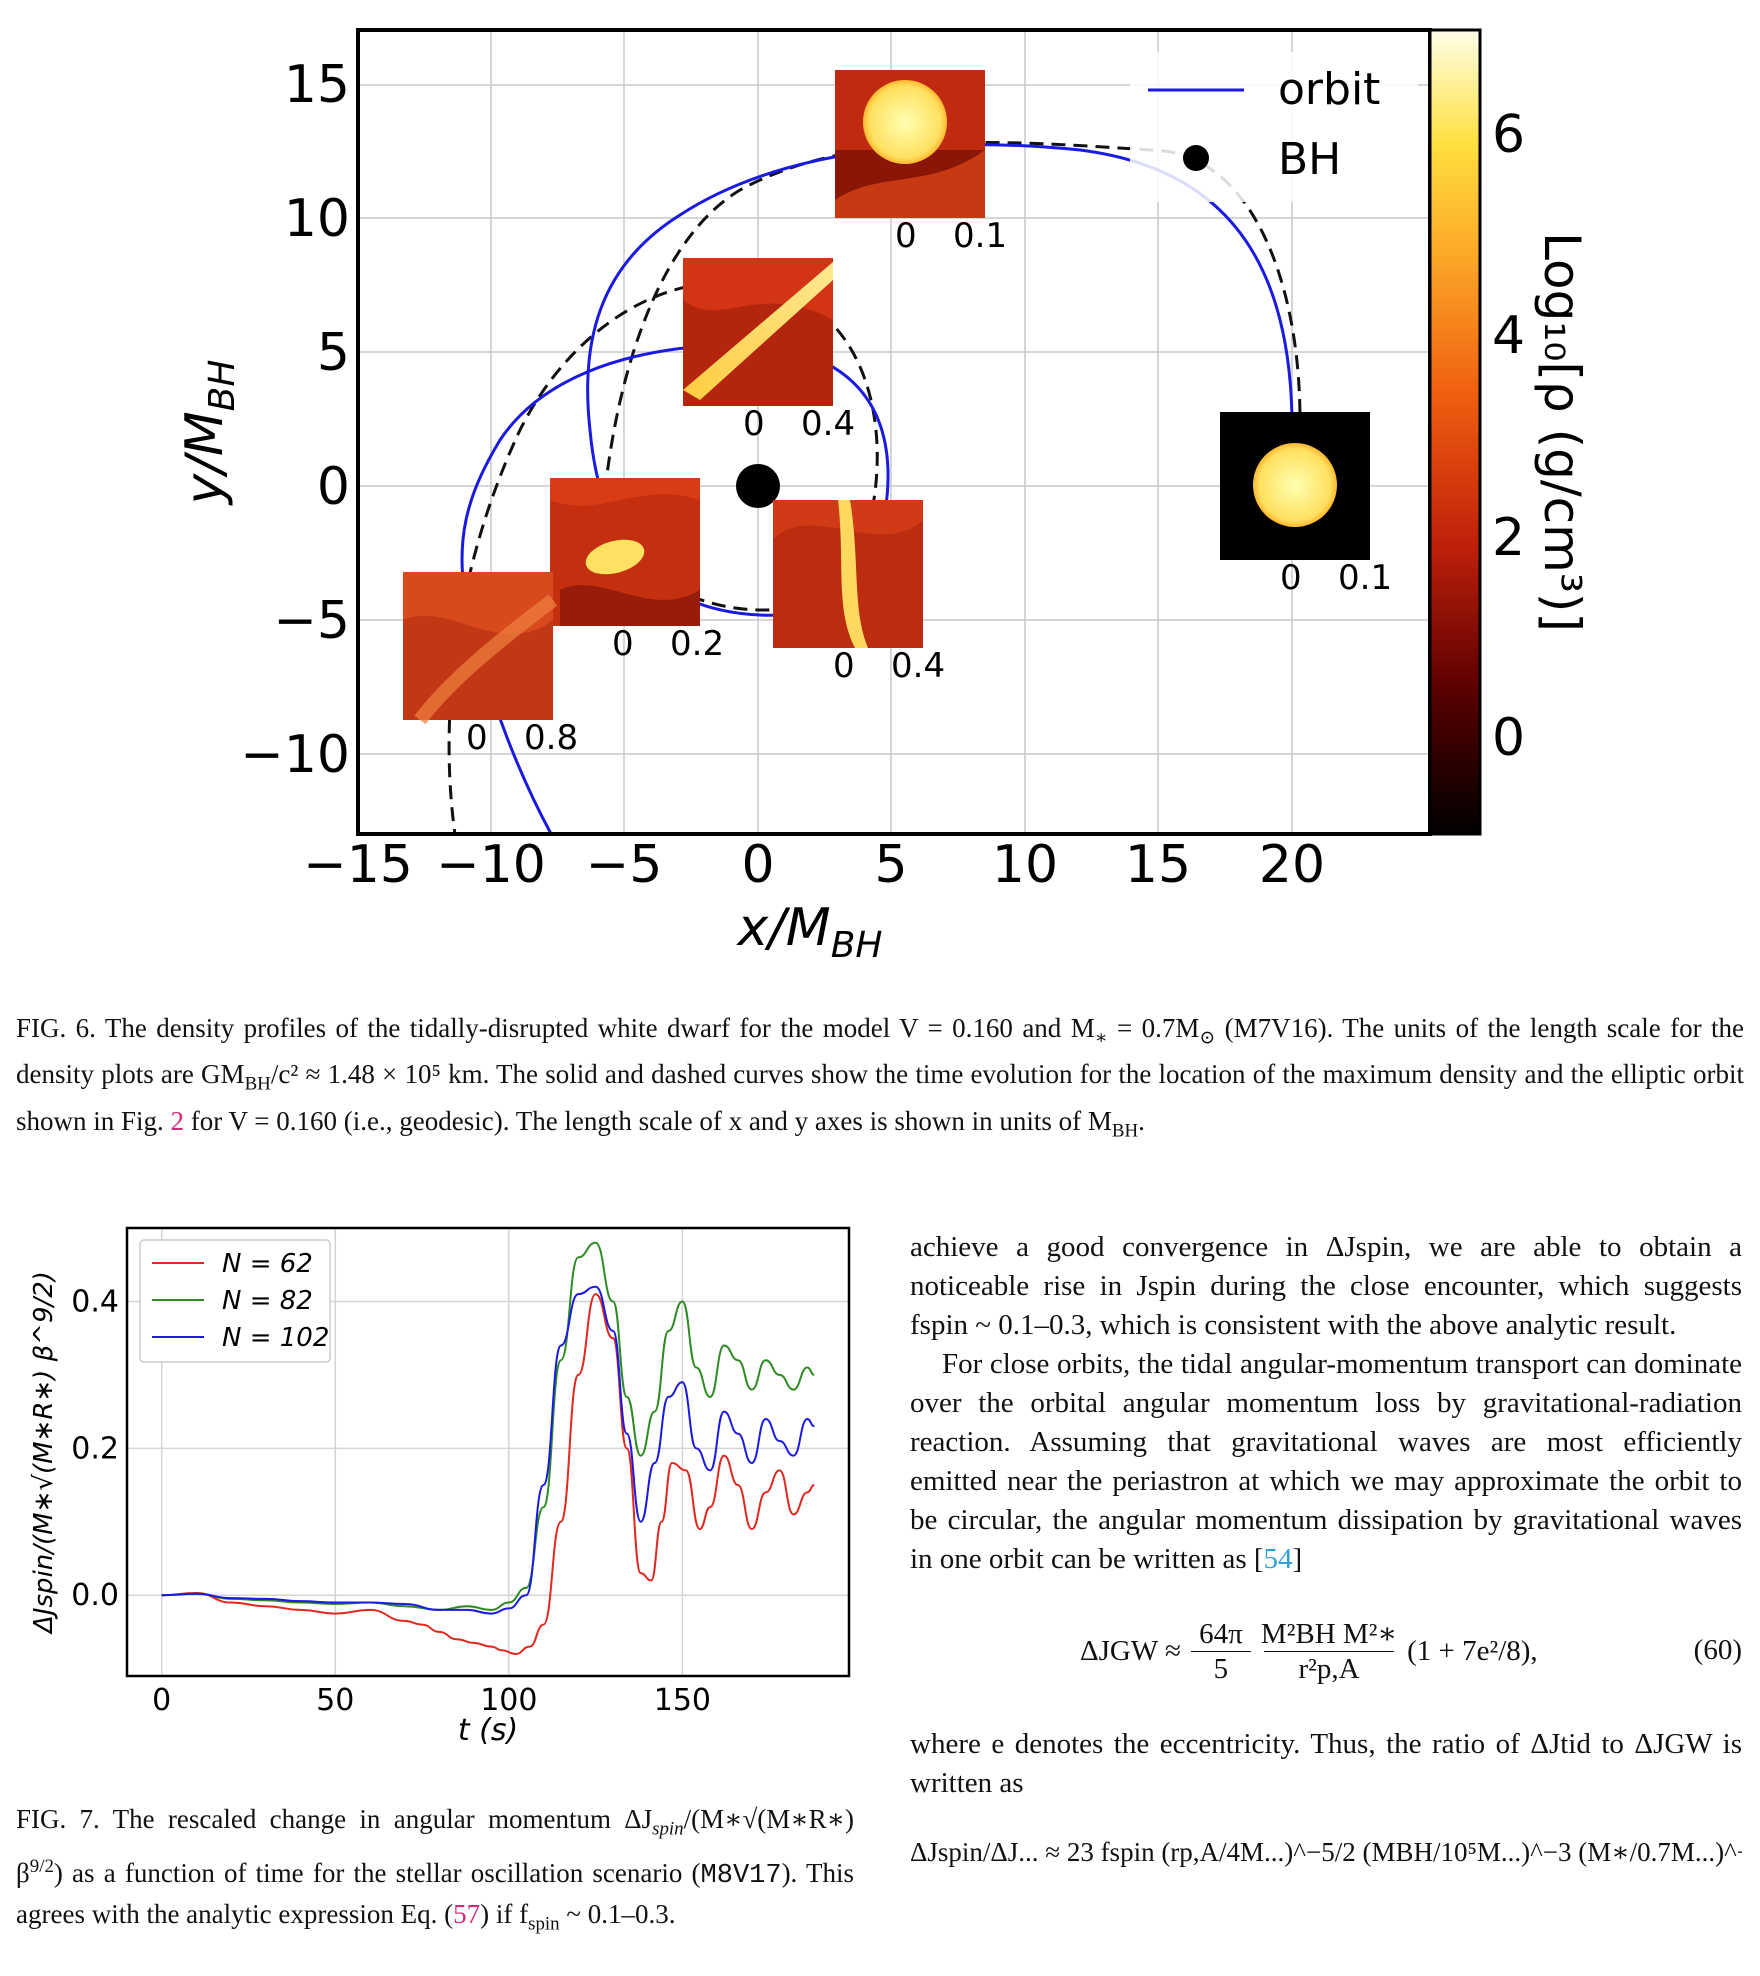 The height and width of the screenshot is (1976, 1760). What do you see at coordinates (910, 144) in the screenshot?
I see `inset-top` at bounding box center [910, 144].